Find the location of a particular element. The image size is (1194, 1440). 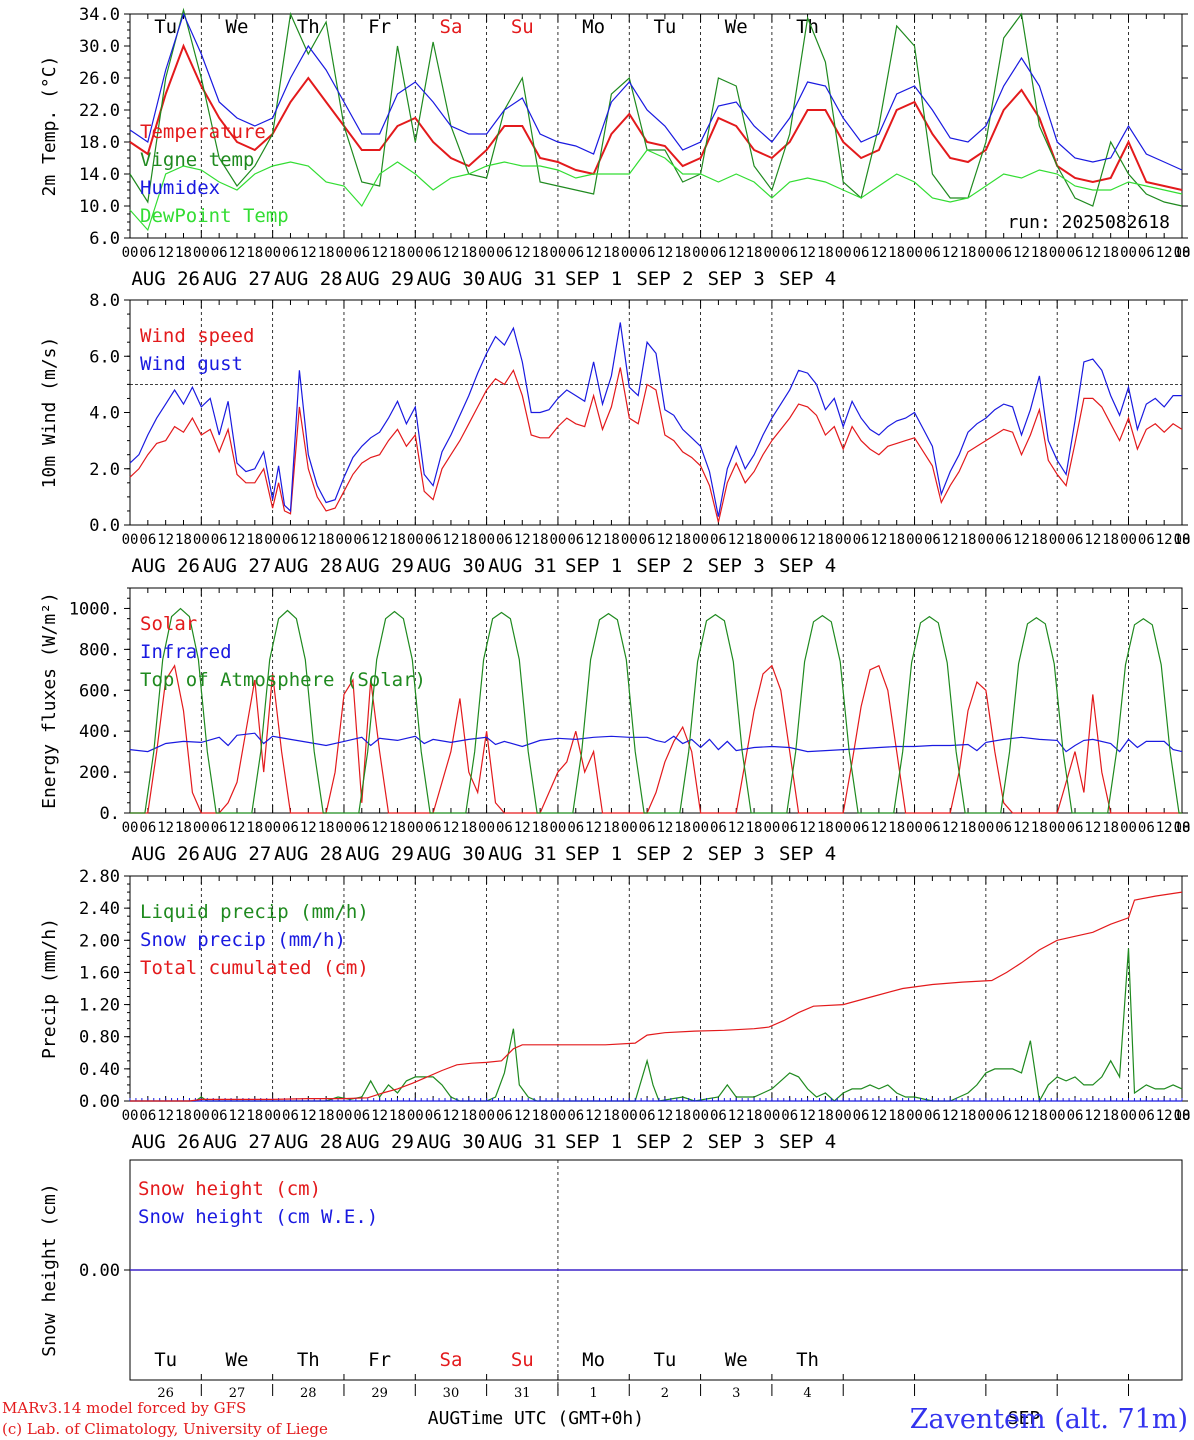

y-tick-label: 2.40 is located at coordinates (99, 909).